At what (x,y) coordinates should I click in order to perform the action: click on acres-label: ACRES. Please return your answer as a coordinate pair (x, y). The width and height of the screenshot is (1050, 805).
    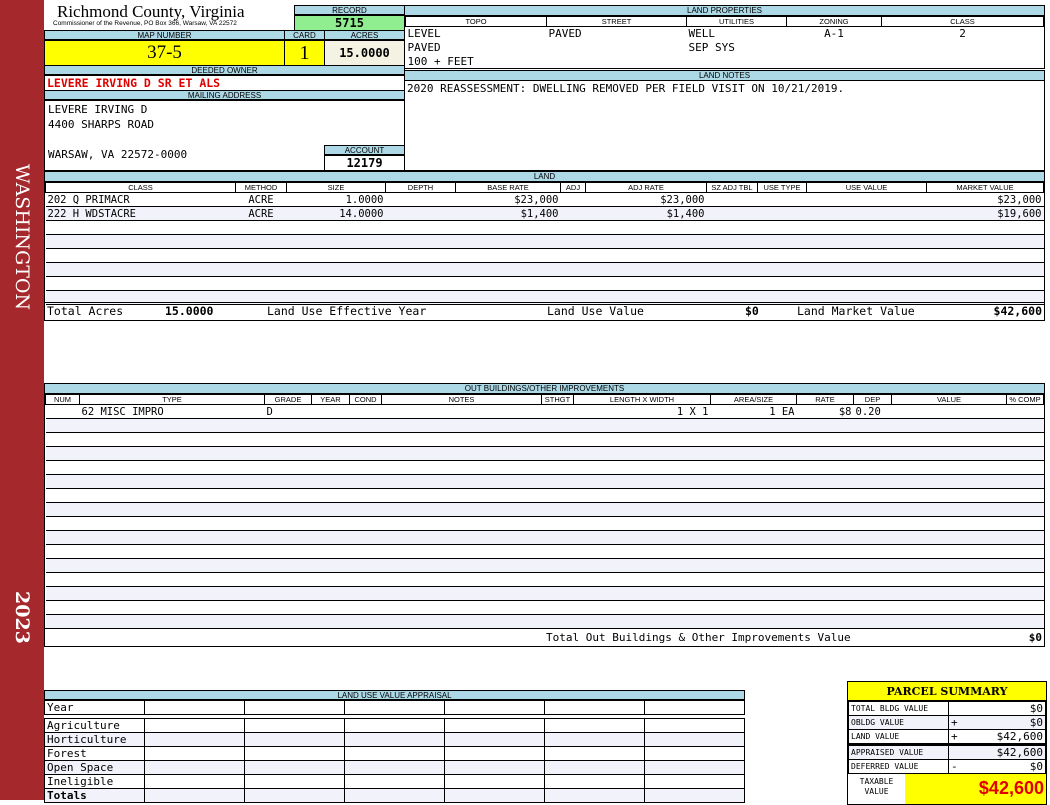
    Looking at the image, I should click on (364, 35).